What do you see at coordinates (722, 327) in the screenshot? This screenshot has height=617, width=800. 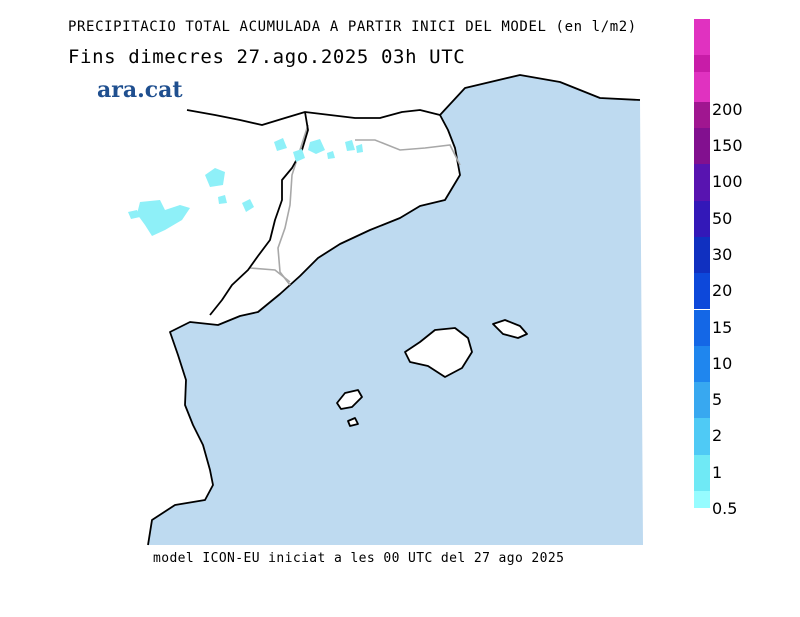 I see `legend-label: 15` at bounding box center [722, 327].